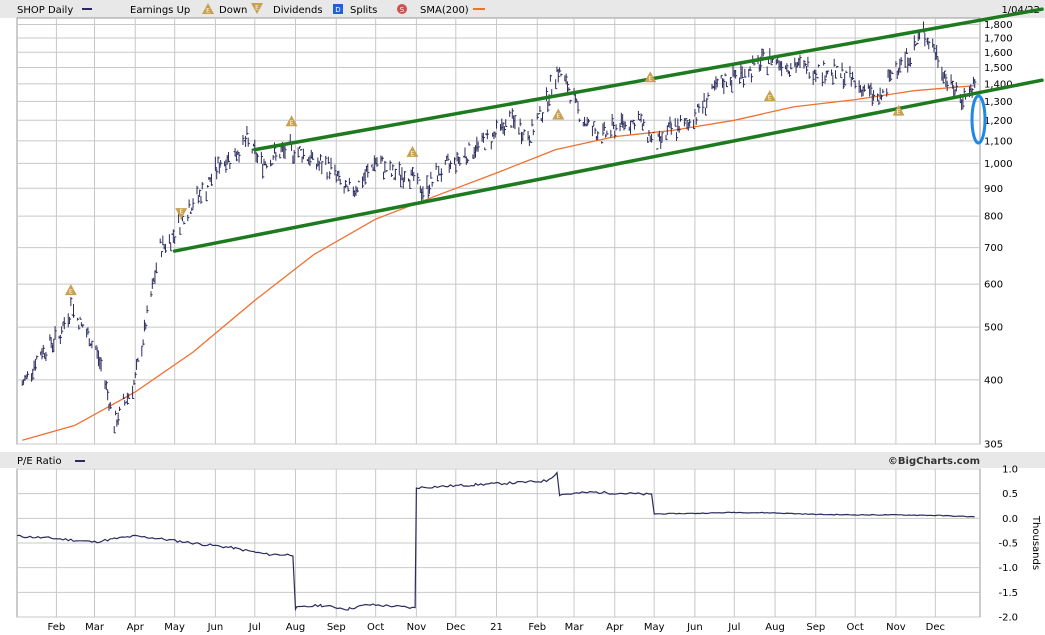  I want to click on pe-y-tick-label: 0.5, so click(1010, 494).